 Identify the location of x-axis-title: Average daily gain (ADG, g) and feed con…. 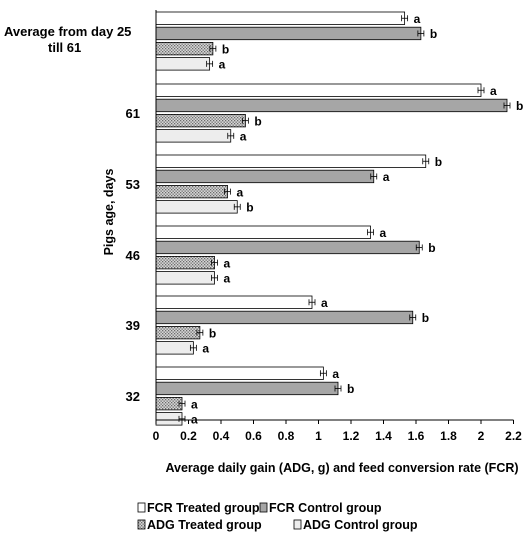
(341, 468).